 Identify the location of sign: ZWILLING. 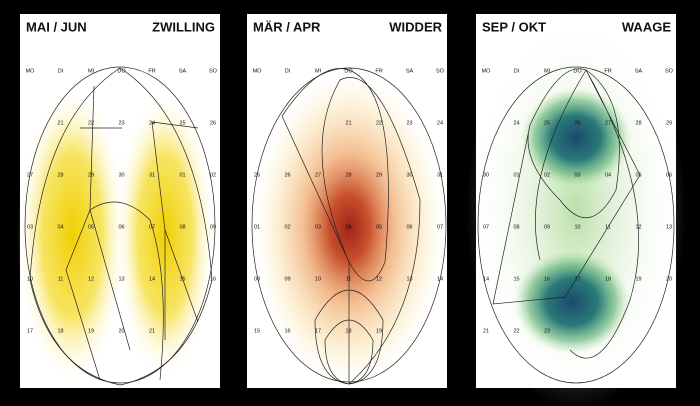
(183, 26).